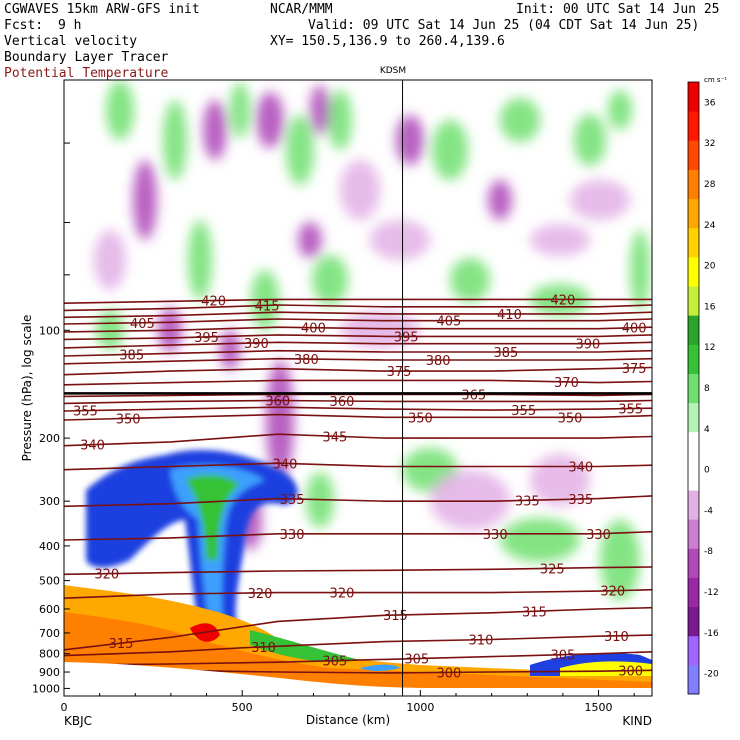 The height and width of the screenshot is (740, 740). What do you see at coordinates (49, 438) in the screenshot?
I see `y-tick-label: 200` at bounding box center [49, 438].